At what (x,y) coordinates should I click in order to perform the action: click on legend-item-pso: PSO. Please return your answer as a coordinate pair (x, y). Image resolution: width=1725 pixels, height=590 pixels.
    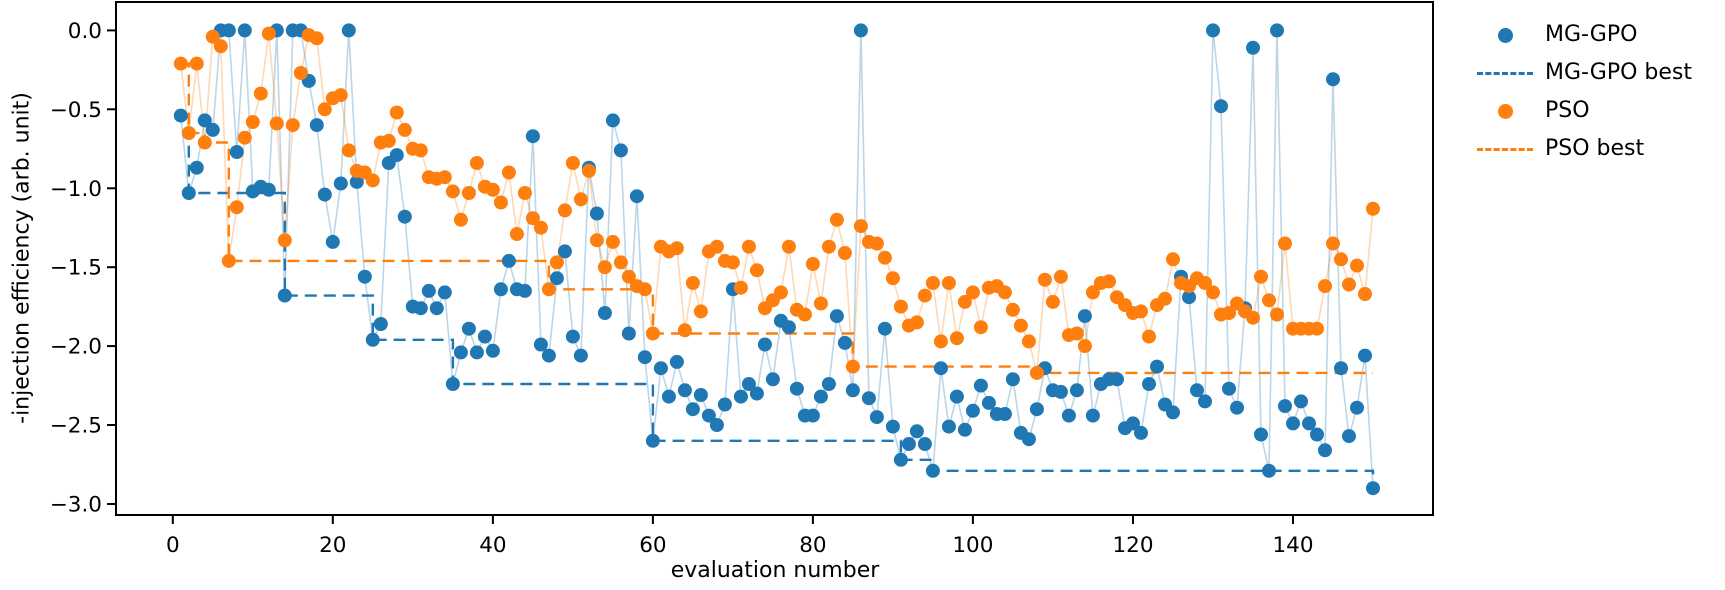
    Looking at the image, I should click on (1583, 111).